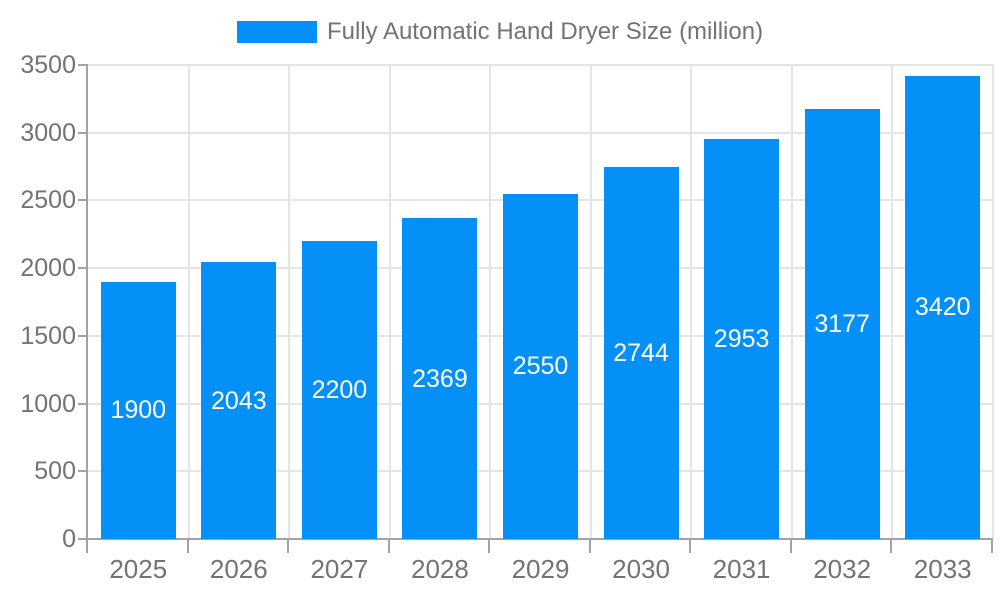  What do you see at coordinates (540, 569) in the screenshot?
I see `x-tick-label: 2029` at bounding box center [540, 569].